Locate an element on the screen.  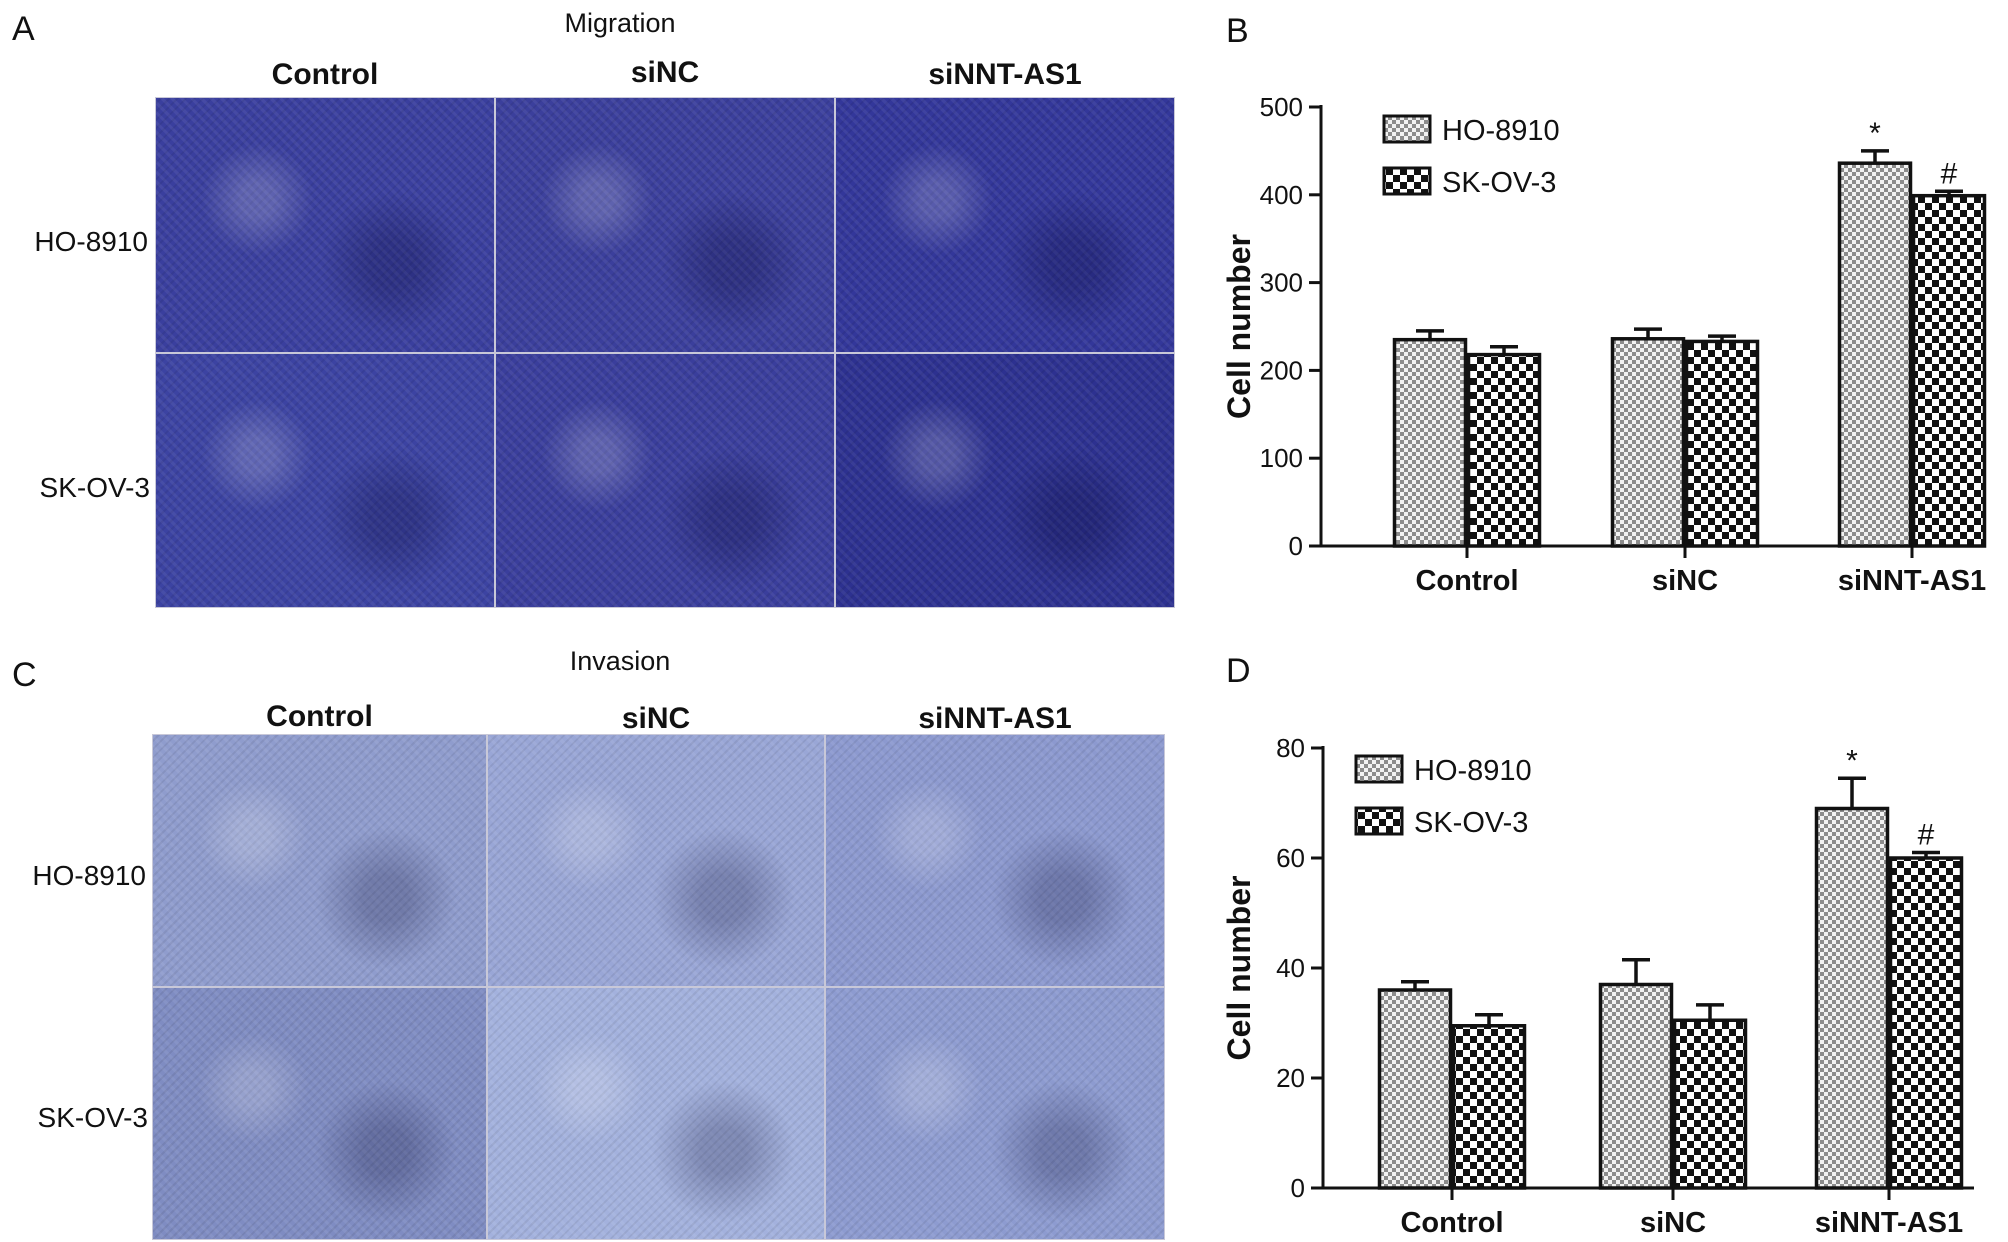
invasion-col-sinnt-as1: siNNT-AS1 is located at coordinates (995, 718).